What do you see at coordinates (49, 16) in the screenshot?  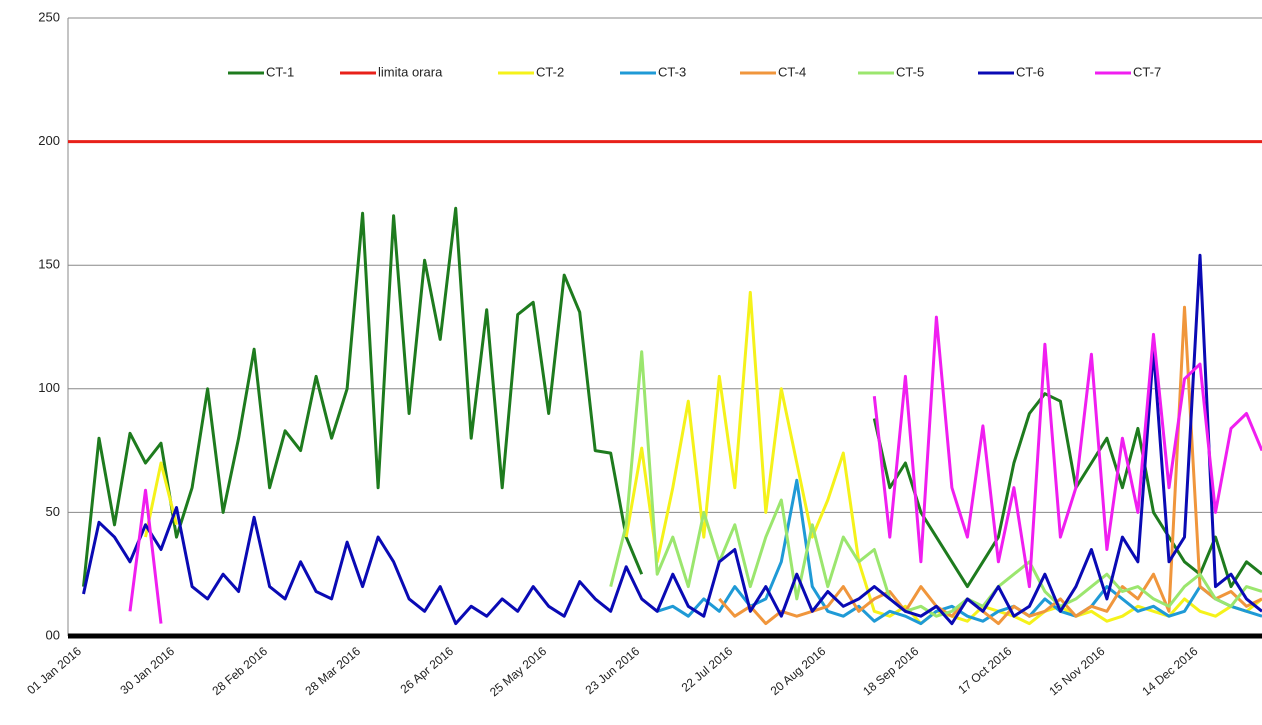 I see `y-tick-label: 250` at bounding box center [49, 16].